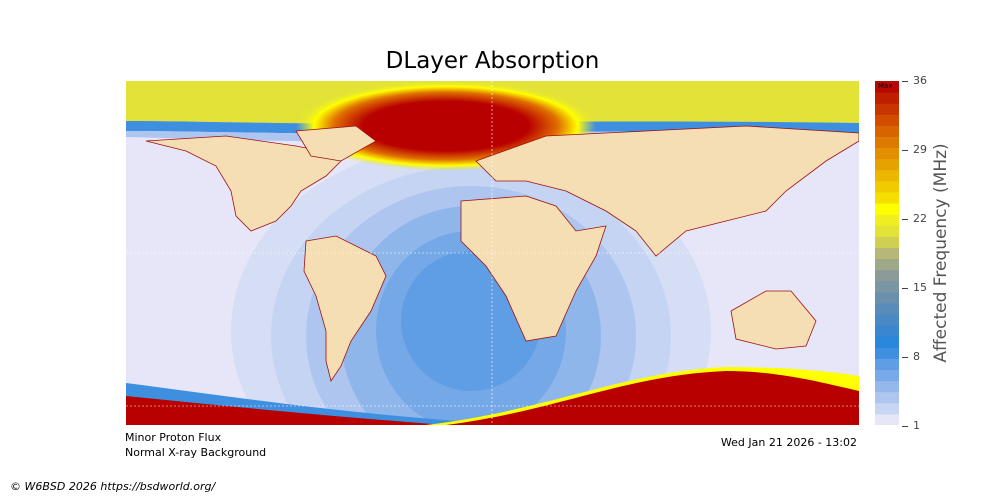 The image size is (1000, 500). I want to click on proton-flux-status: Minor Proton Flux, so click(173, 437).